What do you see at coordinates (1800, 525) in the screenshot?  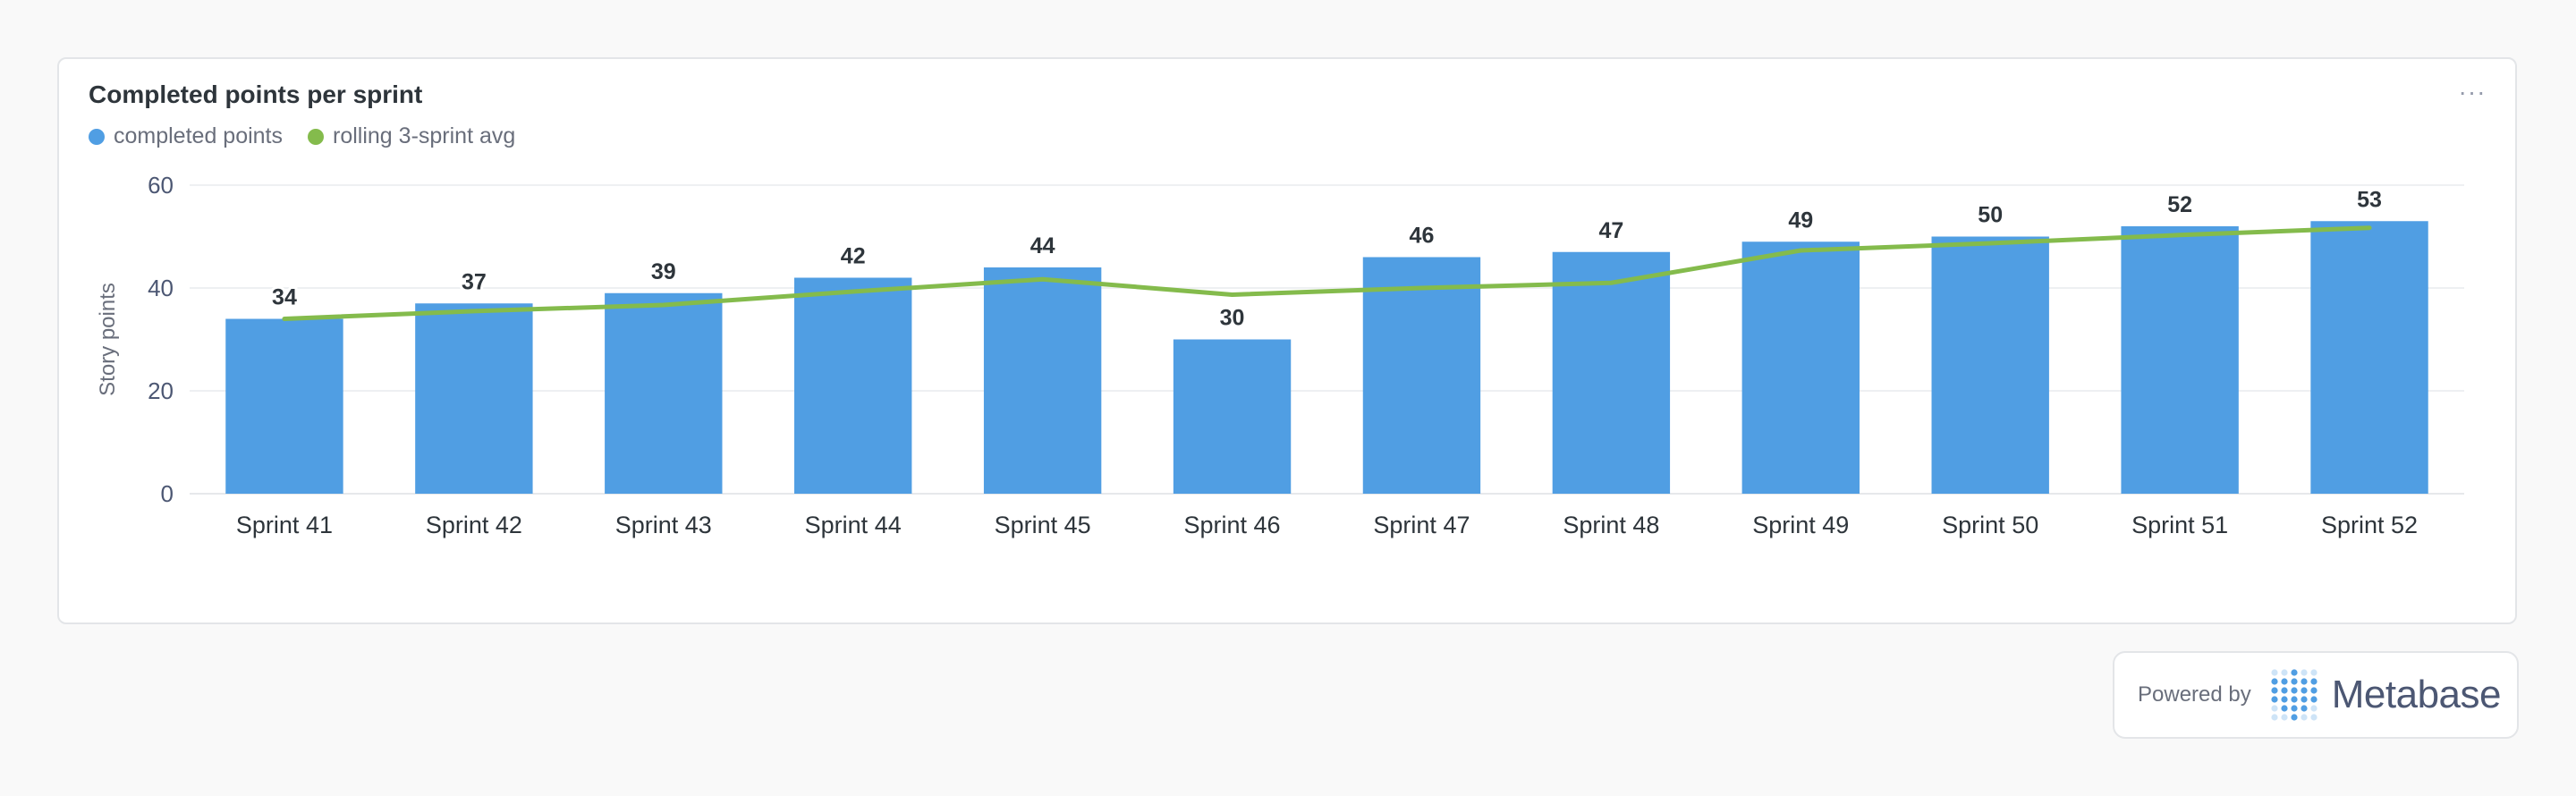 I see `x-tick-label: Sprint 49` at bounding box center [1800, 525].